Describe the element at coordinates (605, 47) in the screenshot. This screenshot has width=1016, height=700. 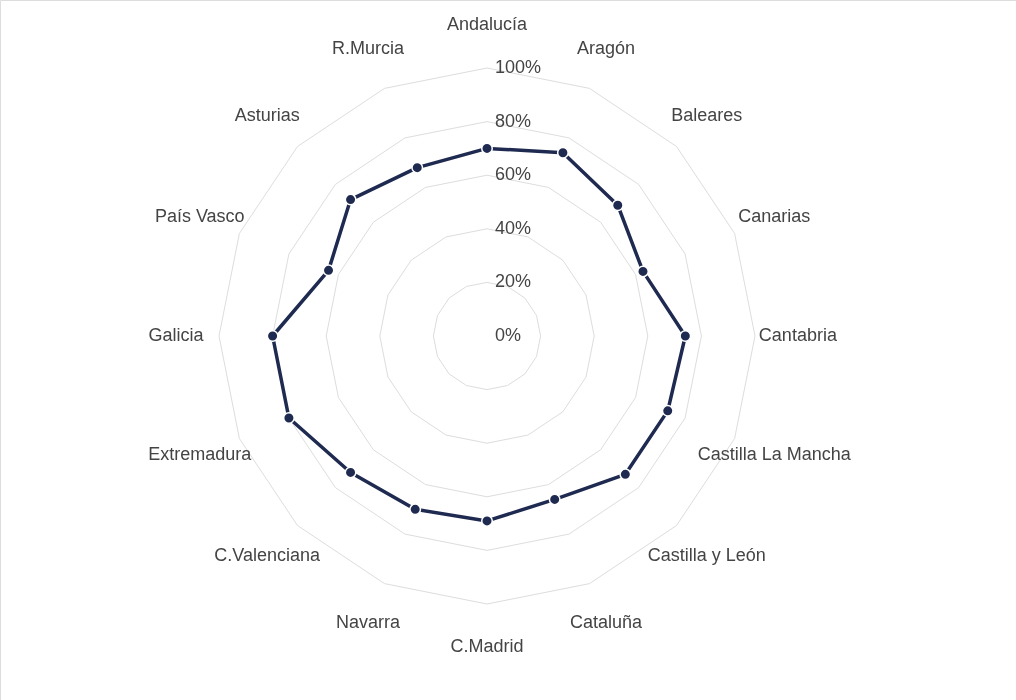
I see `spoke-label: Aragón` at that location.